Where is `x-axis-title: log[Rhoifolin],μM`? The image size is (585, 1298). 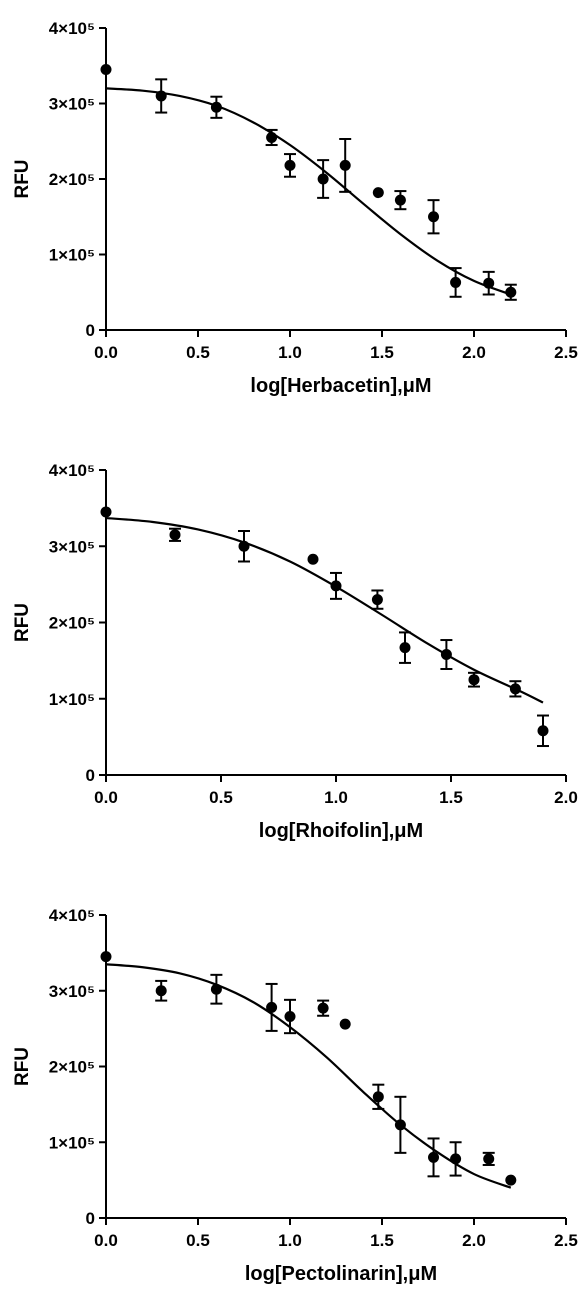
x-axis-title: log[Rhoifolin],μM is located at coordinates (341, 831).